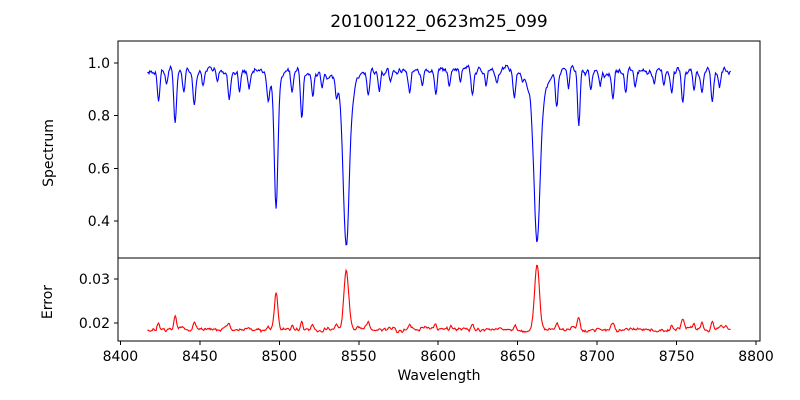 The height and width of the screenshot is (400, 800). What do you see at coordinates (438, 357) in the screenshot?
I see `x-tick-label: 8600` at bounding box center [438, 357].